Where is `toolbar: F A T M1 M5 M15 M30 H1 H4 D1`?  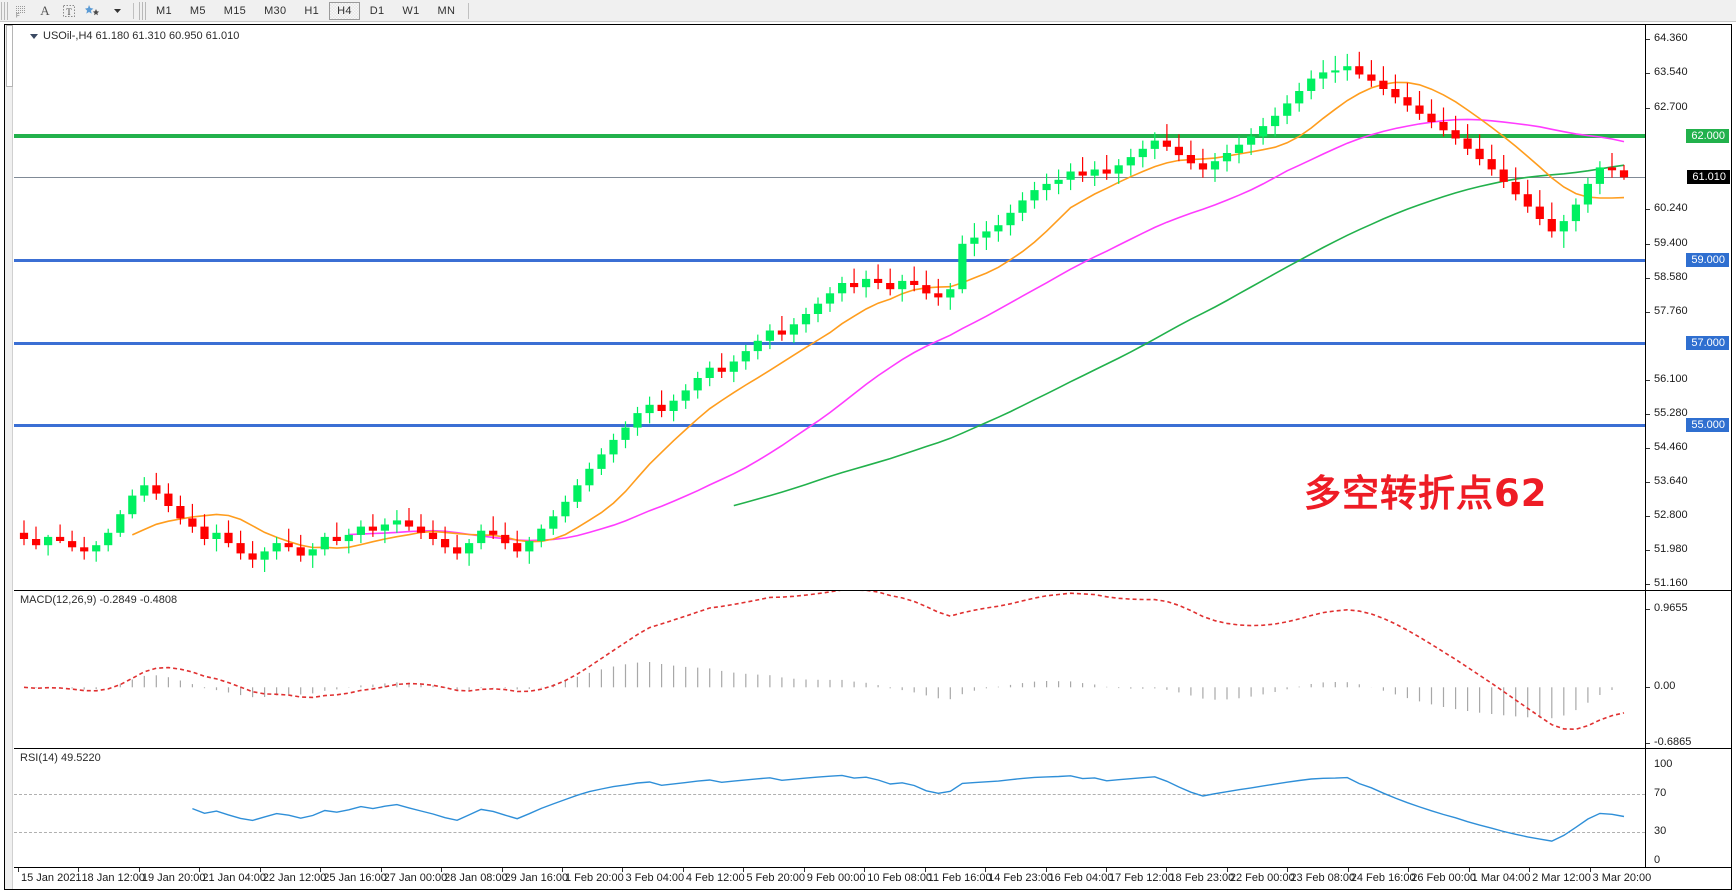 toolbar: F A T M1 M5 M15 M30 H1 H4 D1 is located at coordinates (868, 11).